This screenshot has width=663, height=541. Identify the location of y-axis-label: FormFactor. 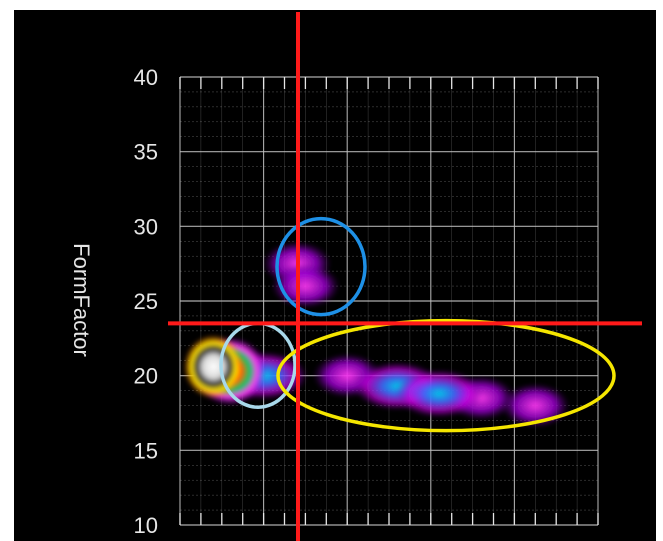
(81, 300).